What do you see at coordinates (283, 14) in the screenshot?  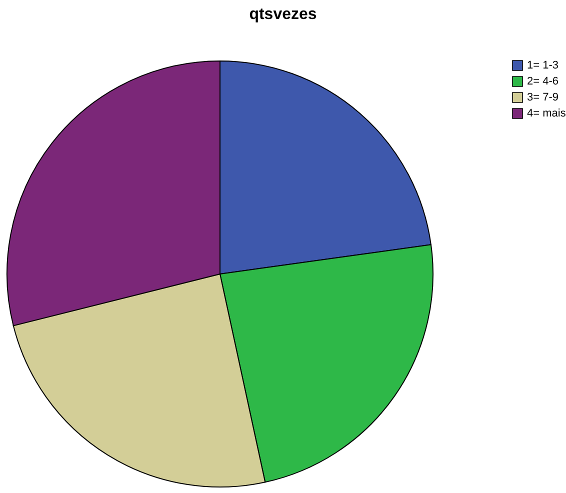 I see `chart-title: qtsvezes` at bounding box center [283, 14].